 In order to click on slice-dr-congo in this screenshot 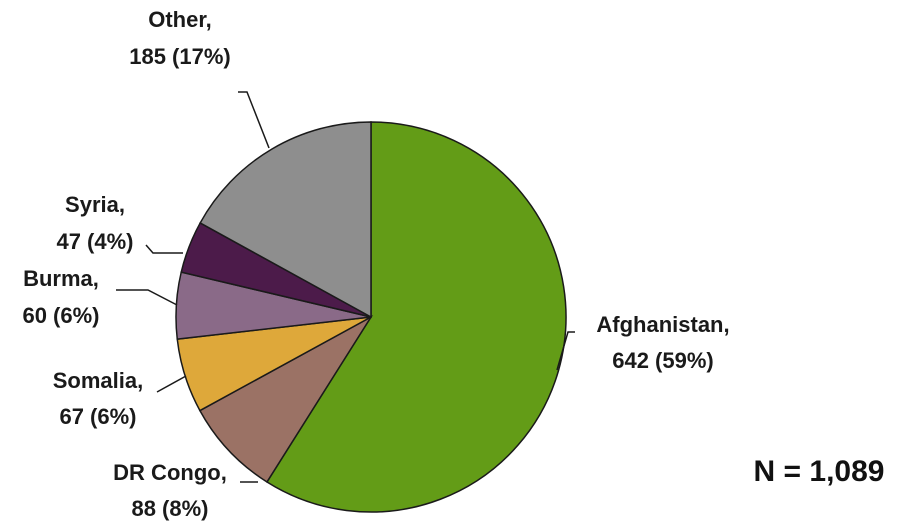, I will do `click(286, 398)`.